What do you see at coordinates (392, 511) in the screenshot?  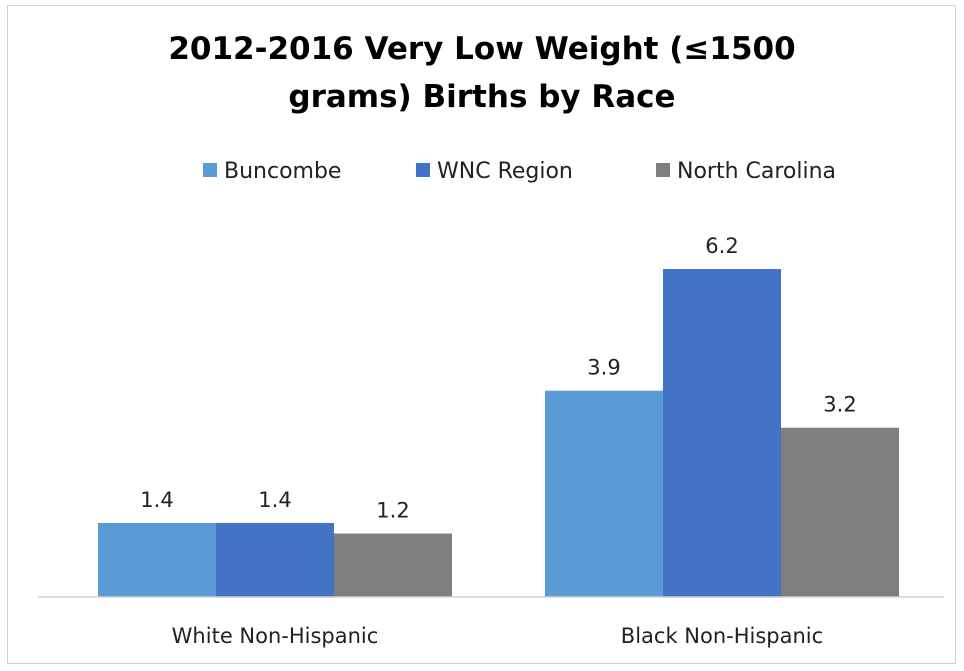 I see `data-label: 1.2` at bounding box center [392, 511].